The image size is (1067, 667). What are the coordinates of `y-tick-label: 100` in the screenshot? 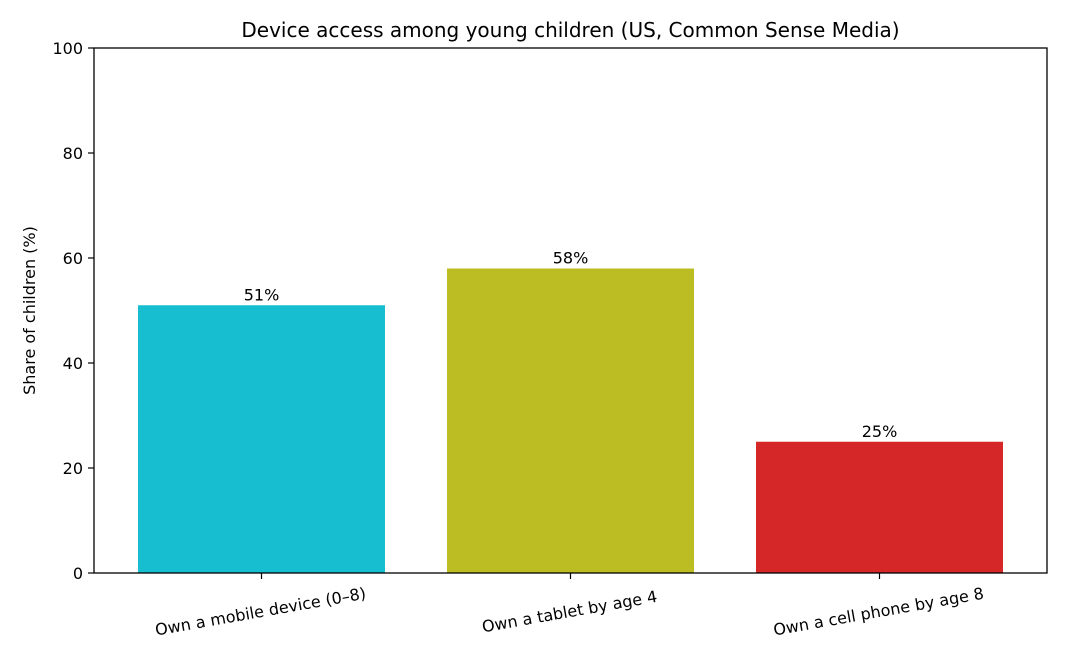 It's located at (67, 48).